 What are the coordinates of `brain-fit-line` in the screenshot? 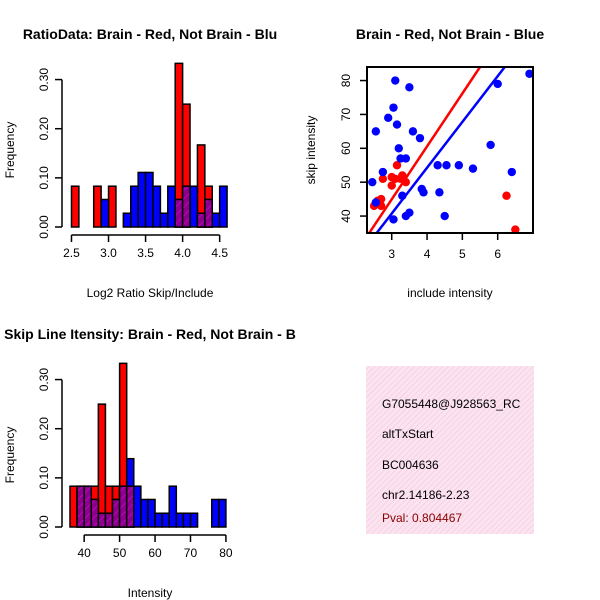 It's located at (424, 150).